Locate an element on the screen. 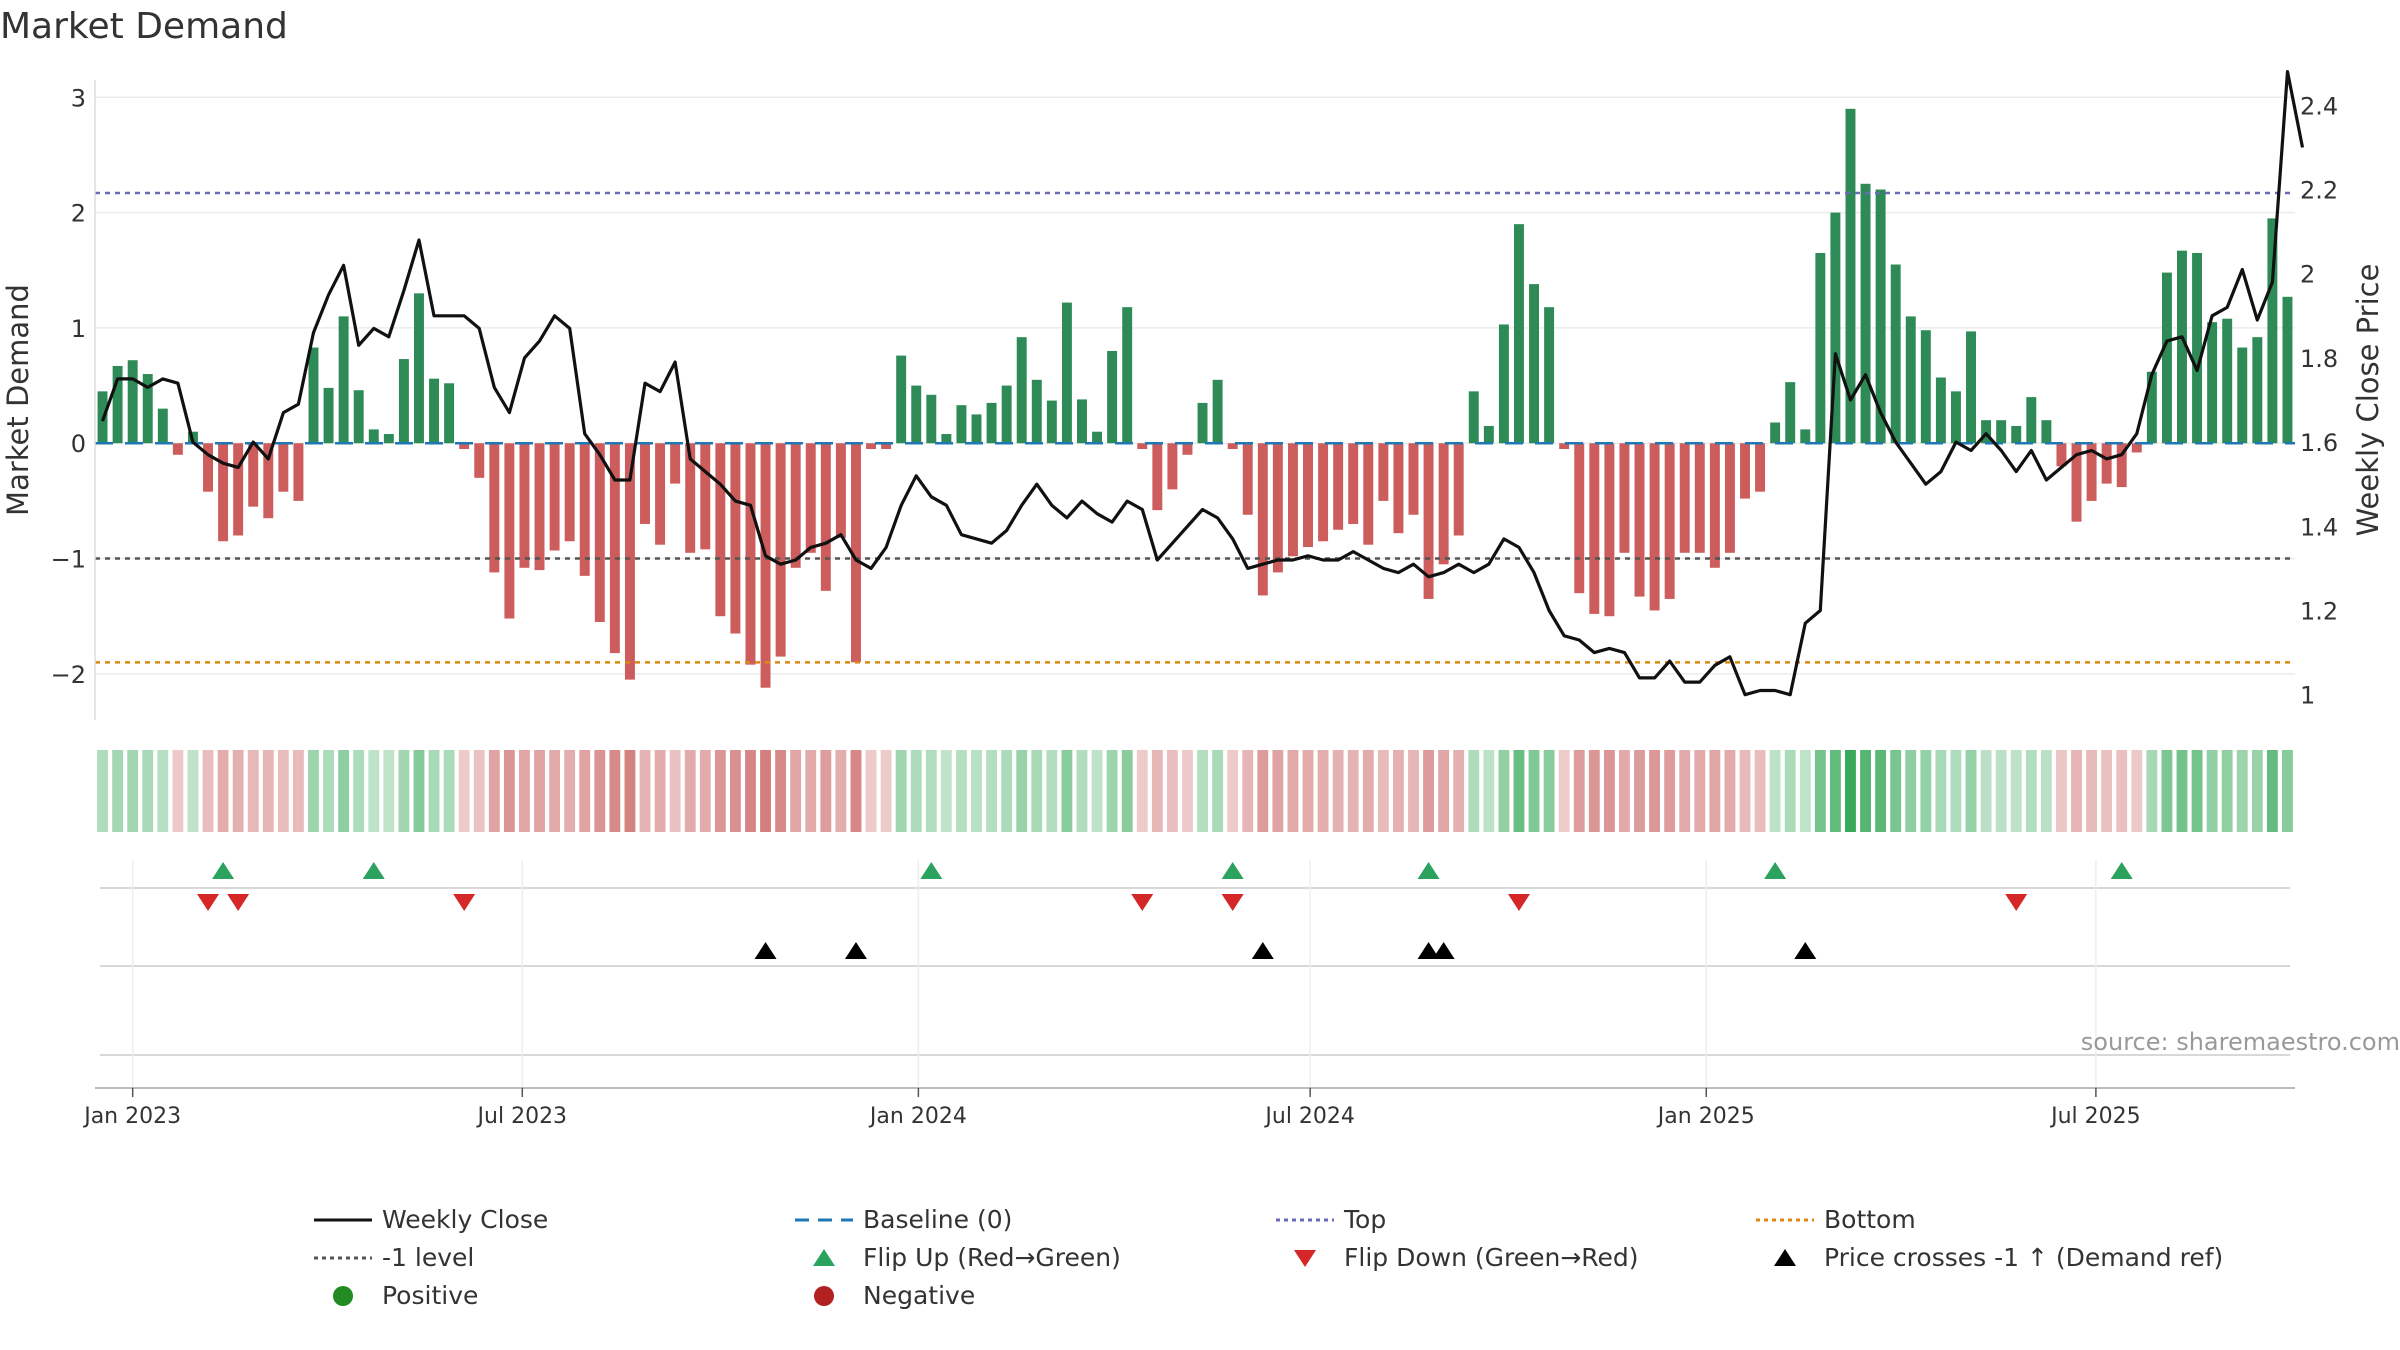 Image resolution: width=2400 pixels, height=1350 pixels. dashed-line-icon is located at coordinates (824, 1219).